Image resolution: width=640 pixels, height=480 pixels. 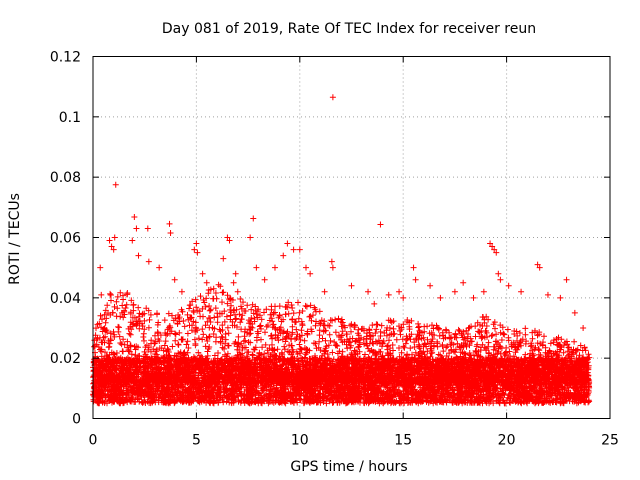 What do you see at coordinates (65, 178) in the screenshot?
I see `y-tick-label: 0.08` at bounding box center [65, 178].